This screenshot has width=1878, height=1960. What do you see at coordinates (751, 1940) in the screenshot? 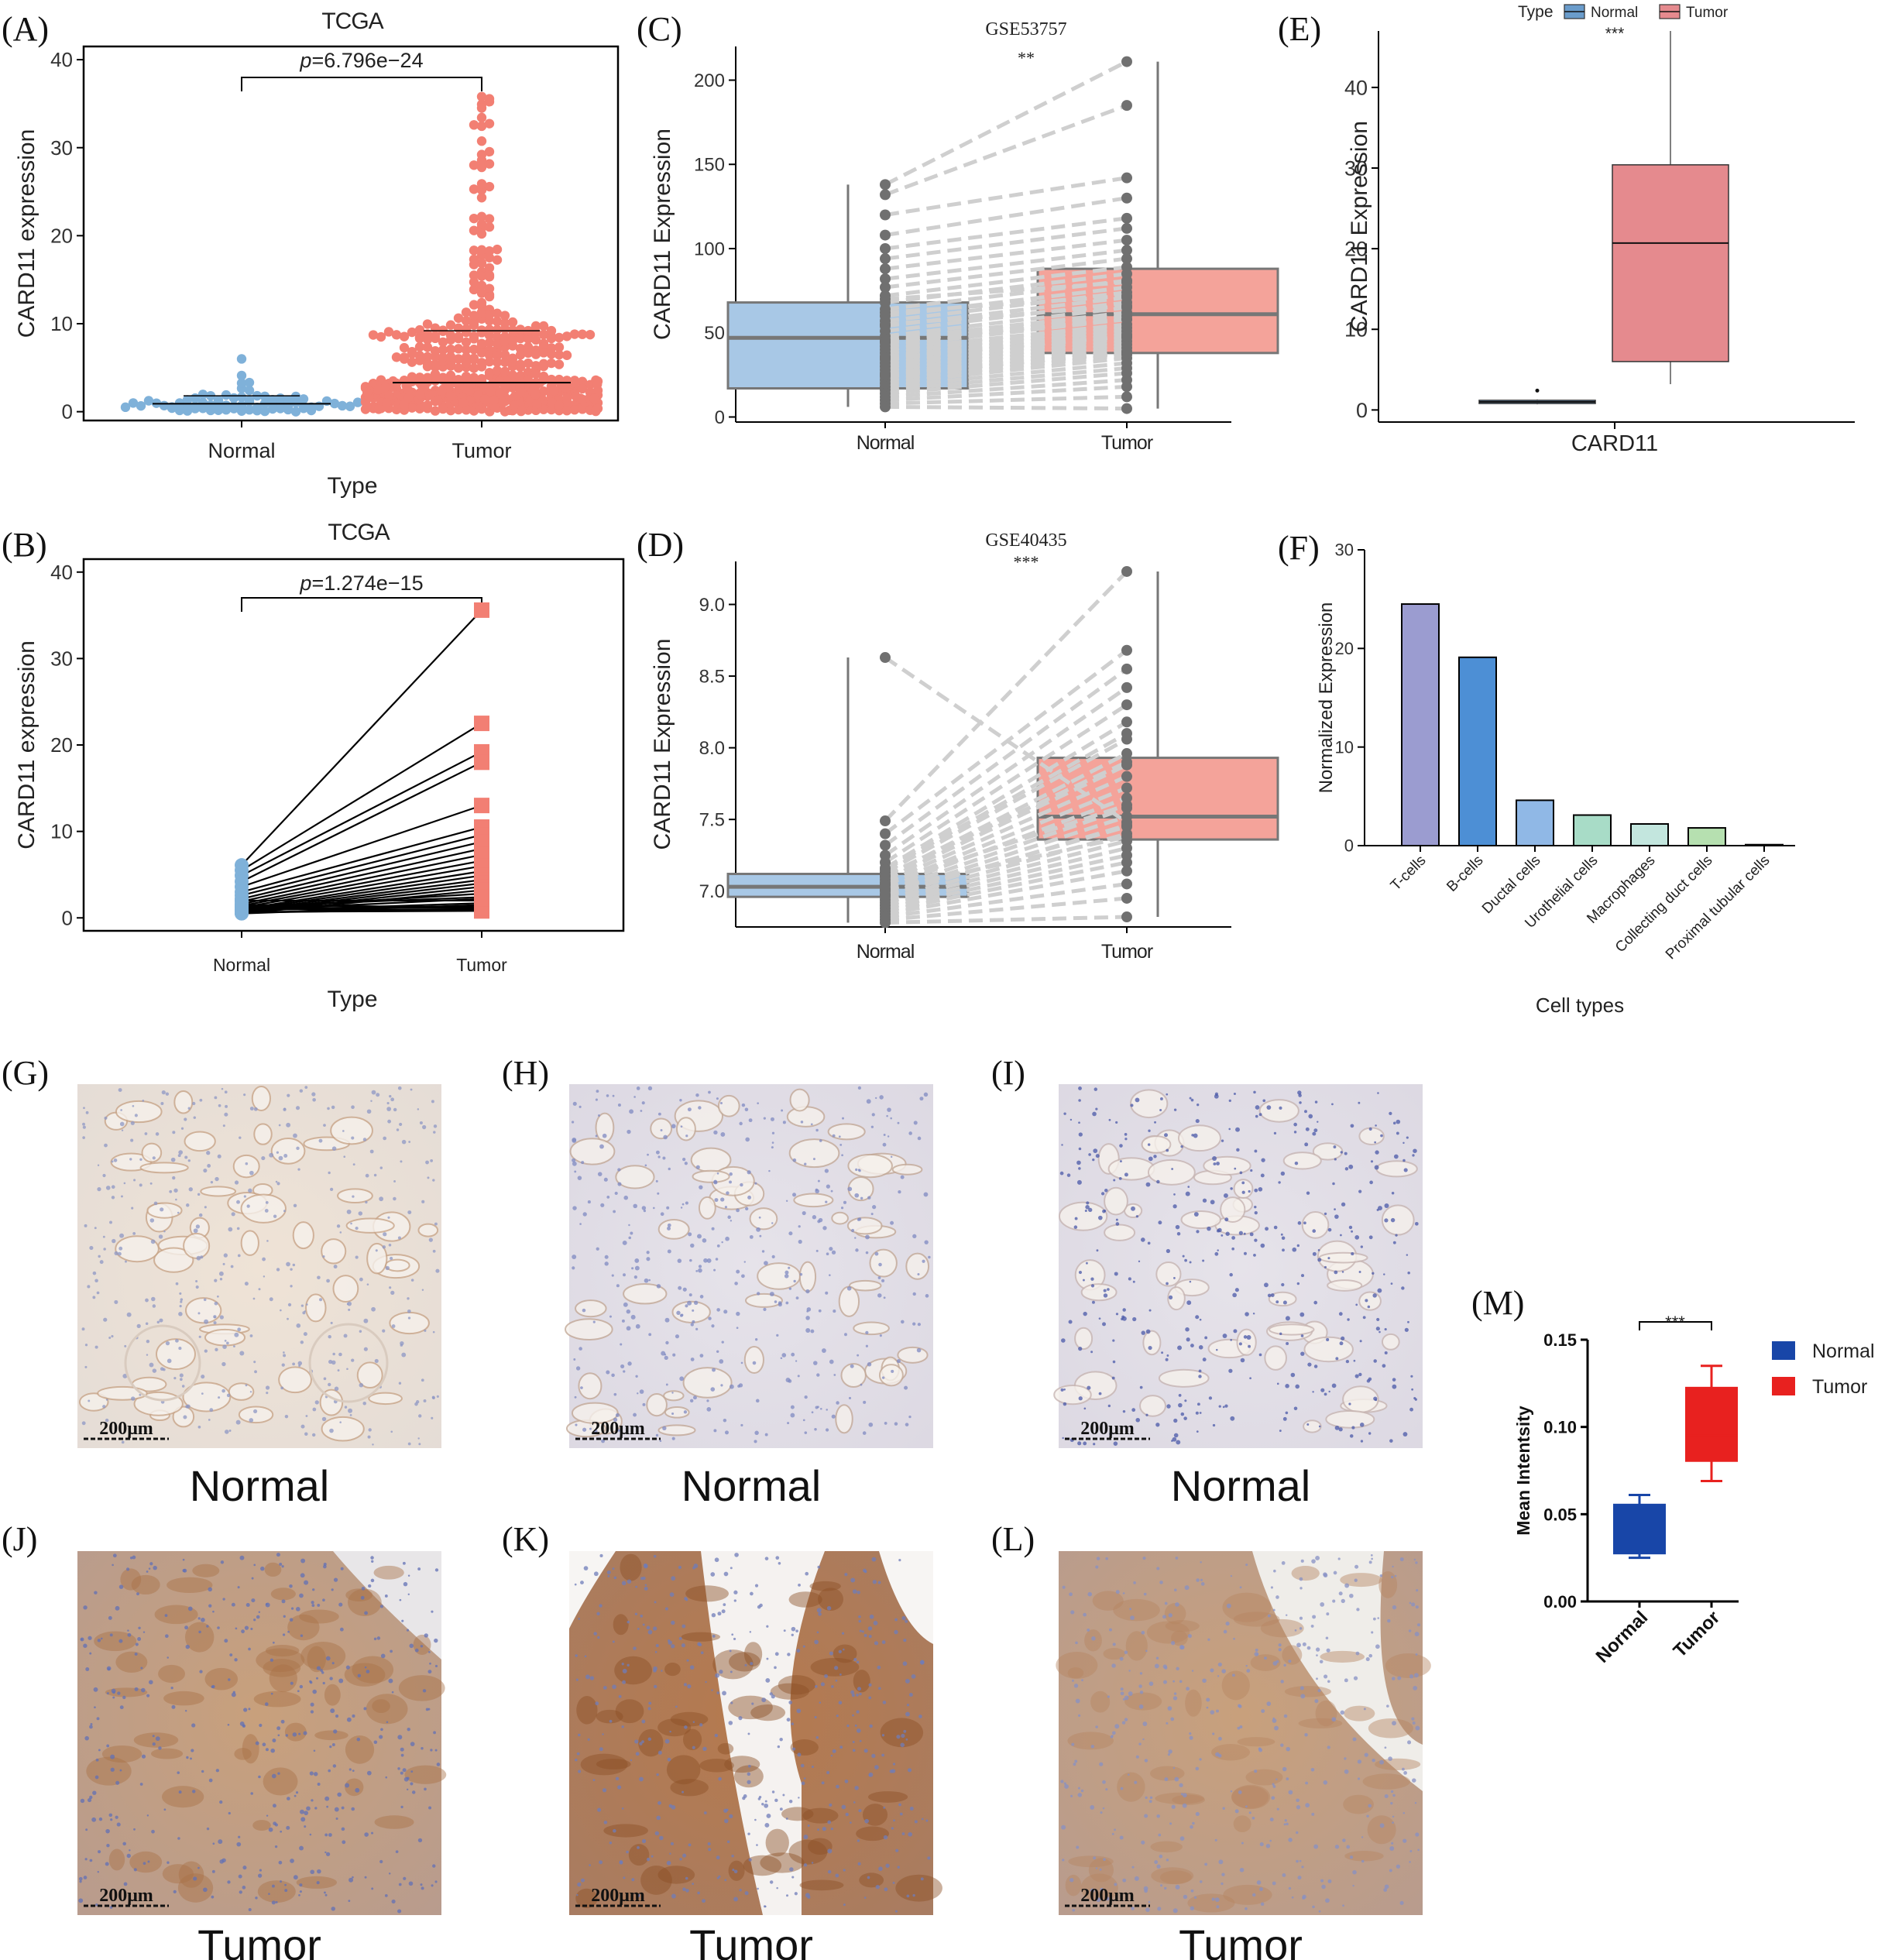
I see `image-caption: Tumor` at bounding box center [751, 1940].